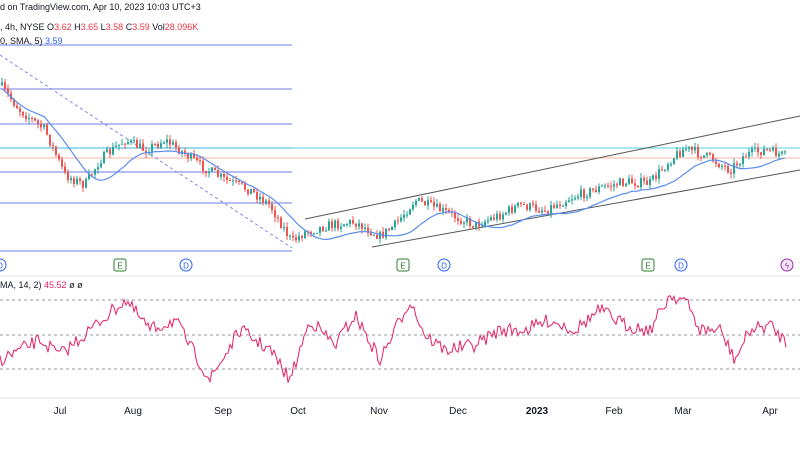  I want to click on event-markers: E D D E D E Dϟ, so click(397, 265).